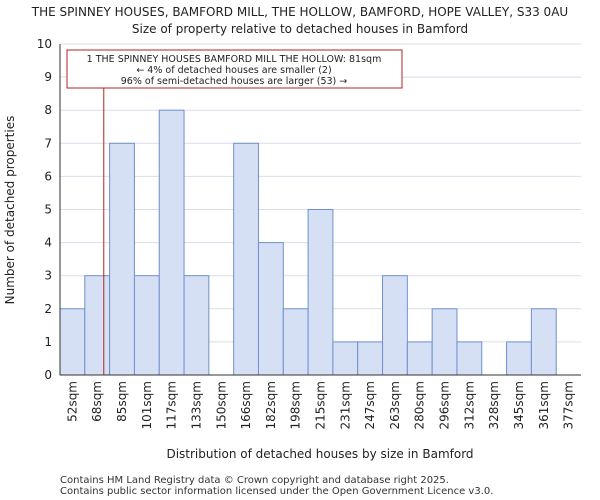  What do you see at coordinates (420, 405) in the screenshot?
I see `x-tick-label: 280sqm` at bounding box center [420, 405].